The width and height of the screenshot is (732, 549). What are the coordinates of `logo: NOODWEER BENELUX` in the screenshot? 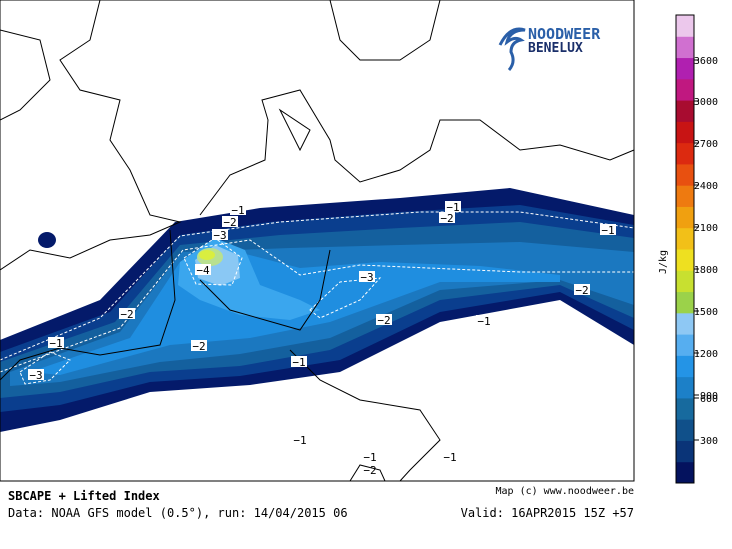 It's located at (549, 48).